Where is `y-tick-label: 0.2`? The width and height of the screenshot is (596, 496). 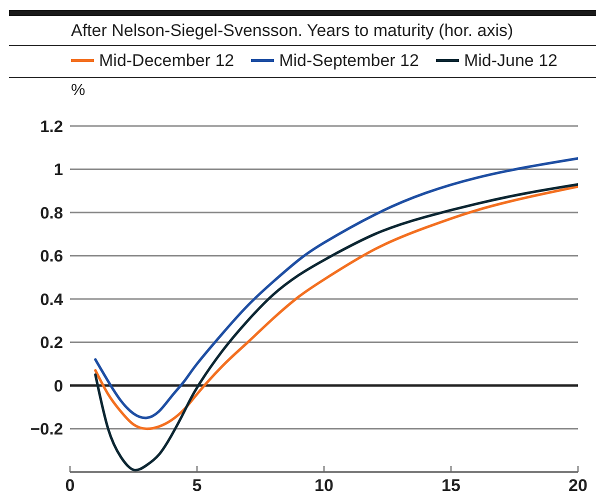 y-tick-label: 0.2 is located at coordinates (51, 343).